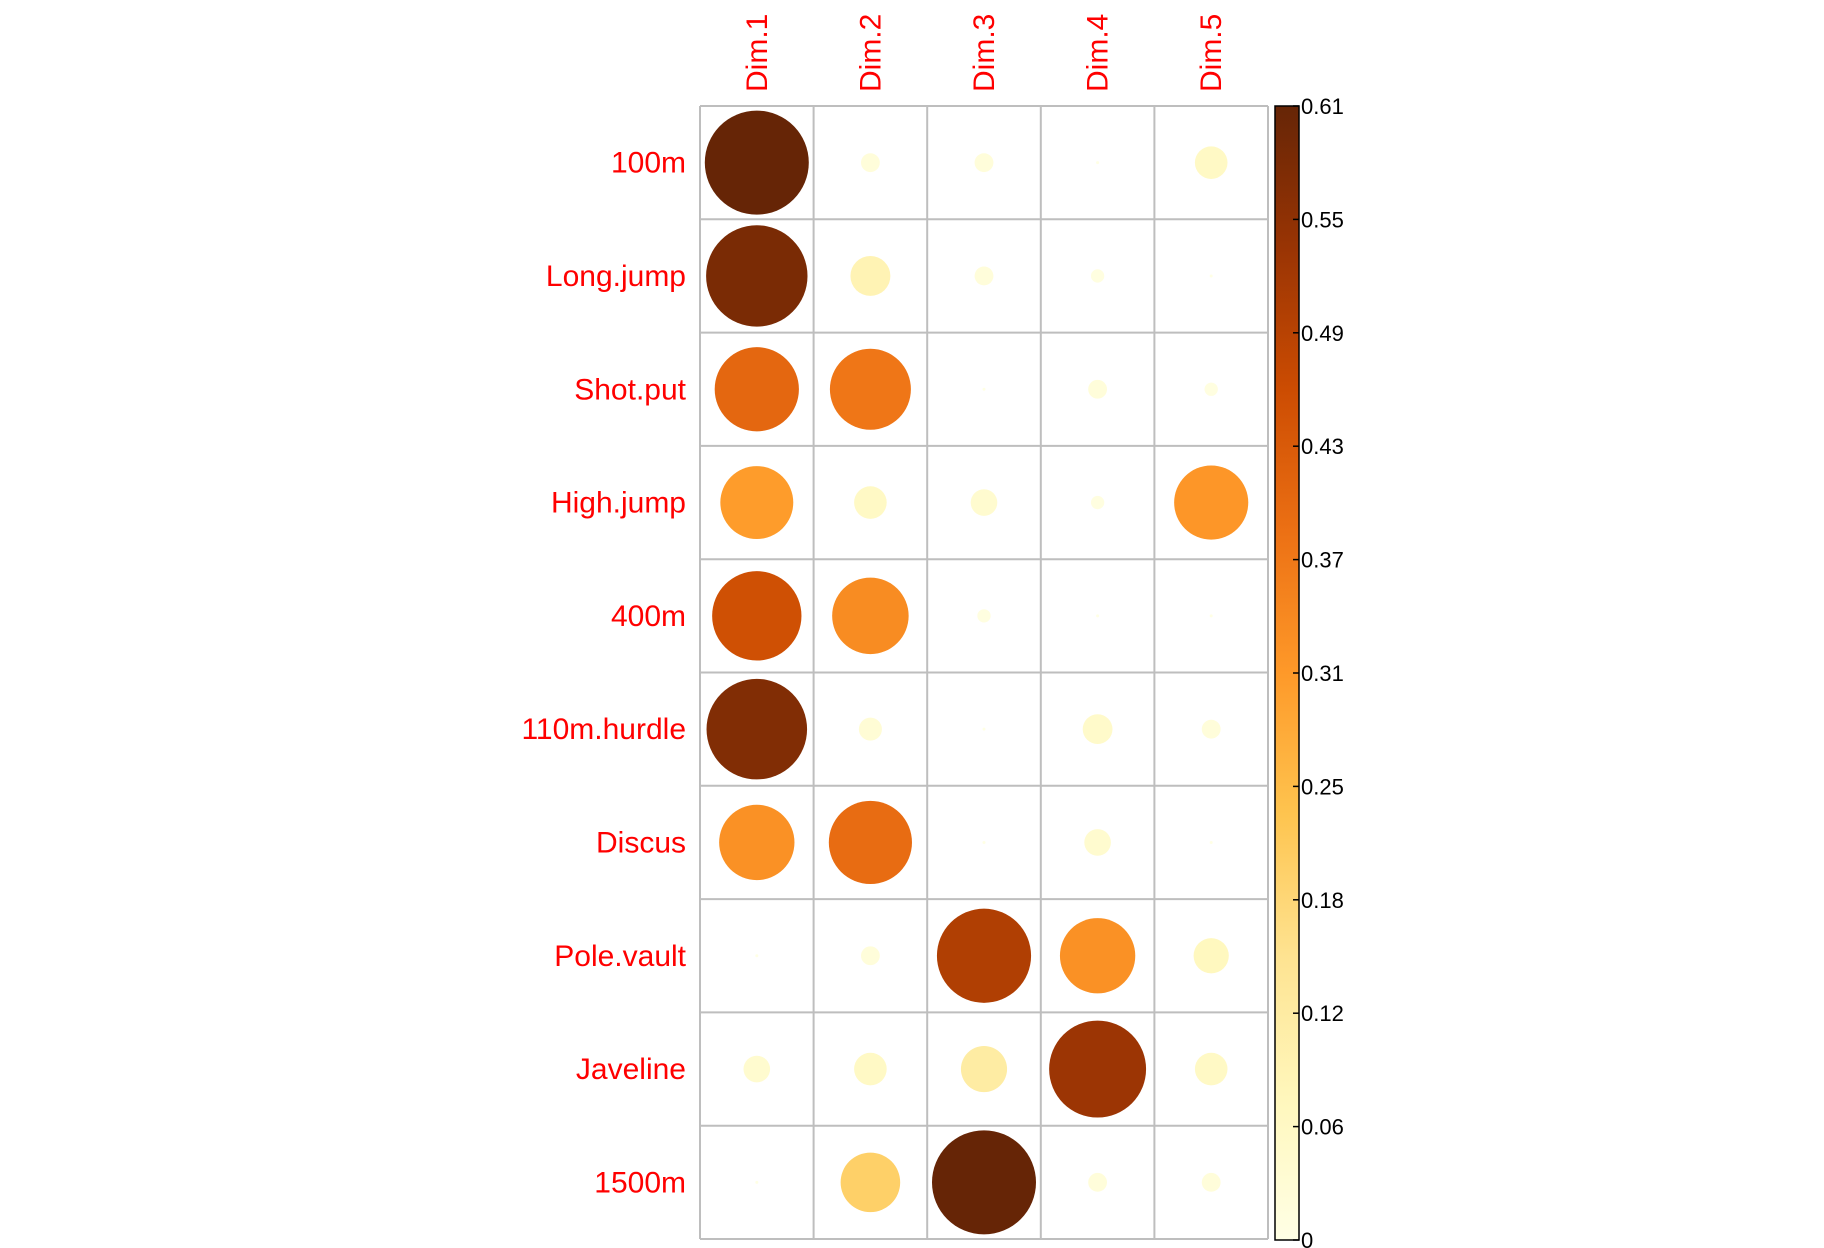 Image resolution: width=1824 pixels, height=1248 pixels. What do you see at coordinates (1322, 446) in the screenshot?
I see `colorbar-tick-label: 0.43` at bounding box center [1322, 446].